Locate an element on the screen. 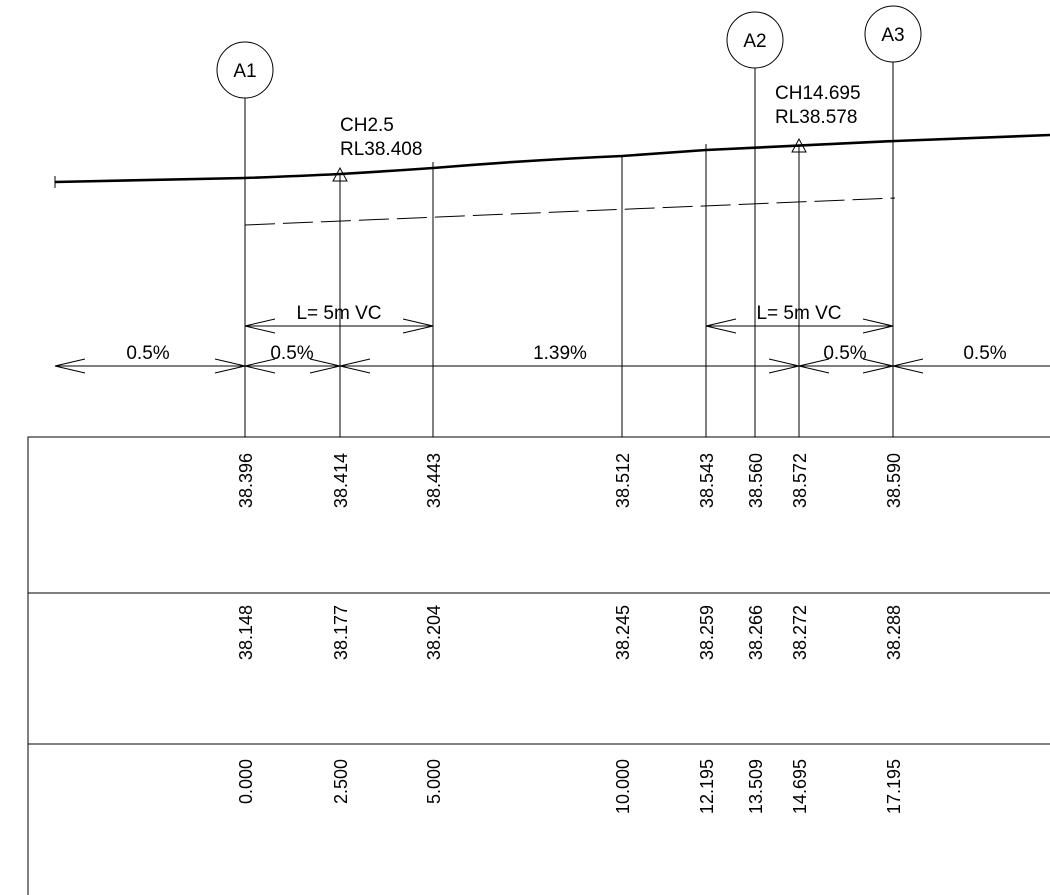 This screenshot has height=895, width=1050. chainage-value: 13.509 is located at coordinates (756, 786).